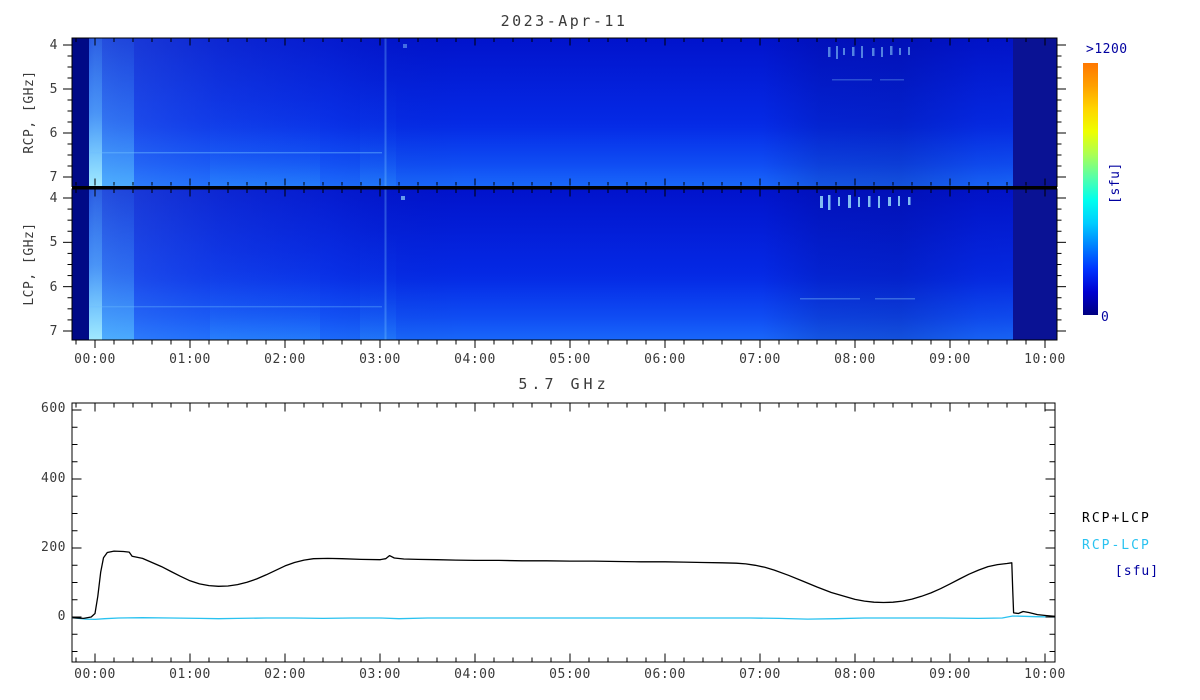 Image resolution: width=1200 pixels, height=700 pixels. I want to click on lcp-freq-tick: 6, so click(53, 287).